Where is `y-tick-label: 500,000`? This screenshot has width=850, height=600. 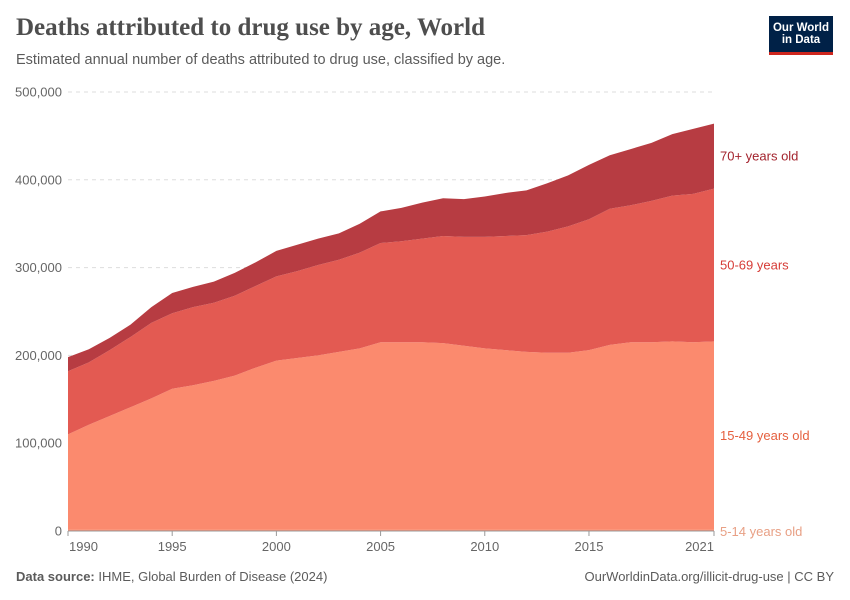 y-tick-label: 500,000 is located at coordinates (38, 92).